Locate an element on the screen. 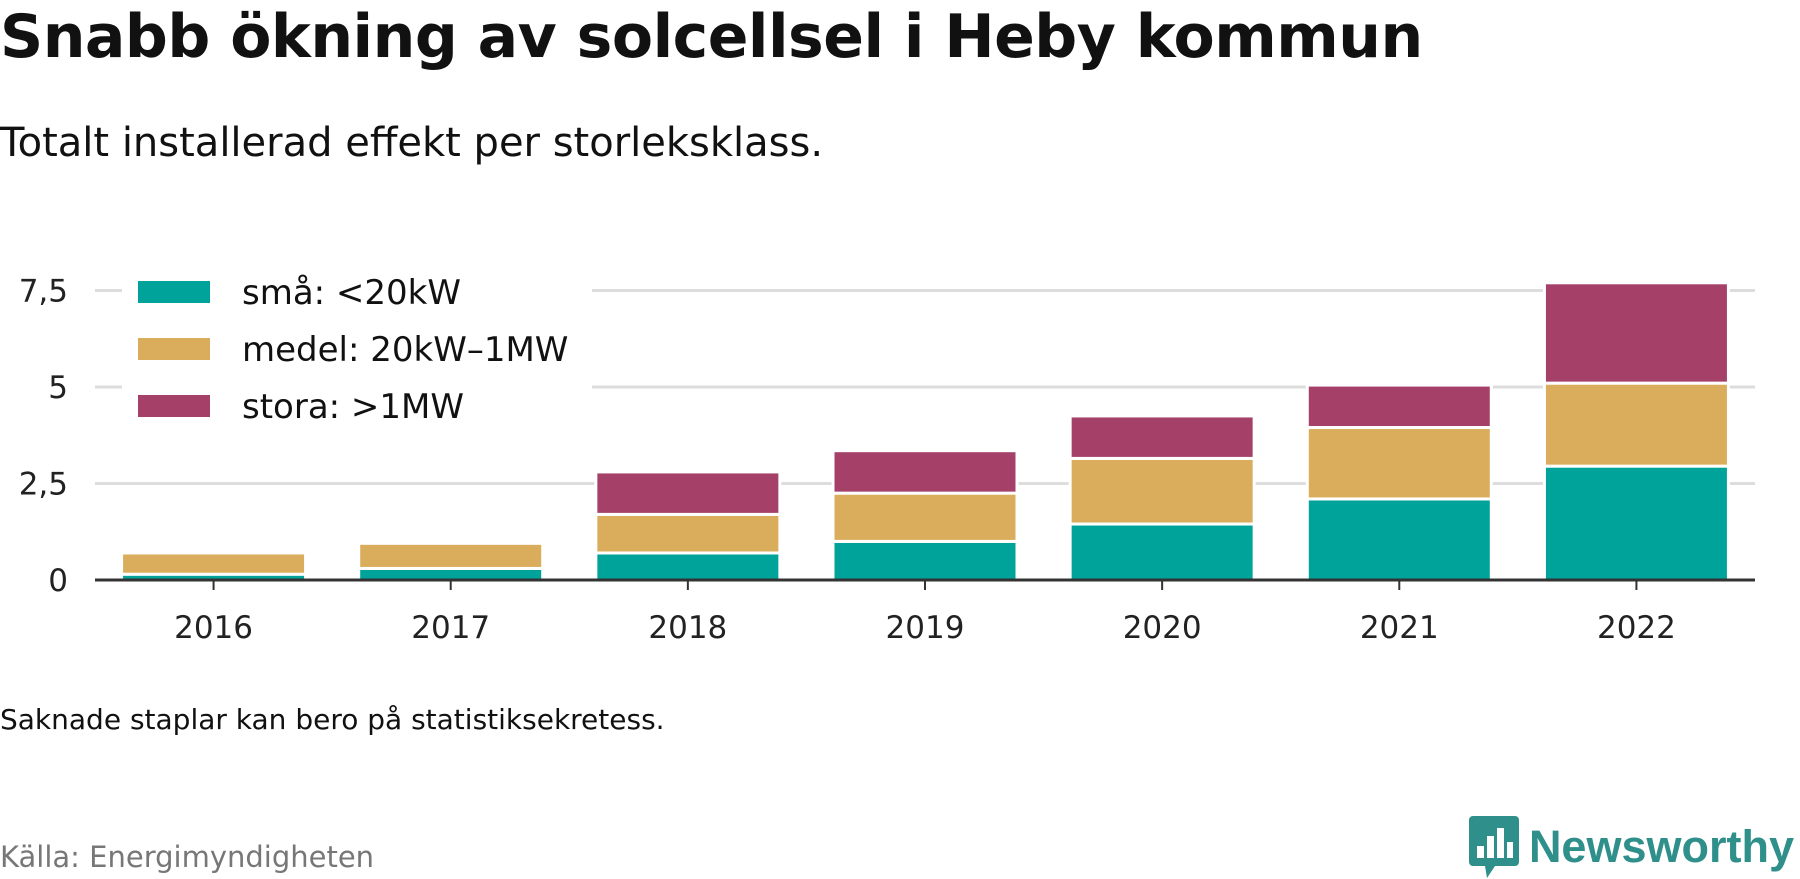 This screenshot has height=879, width=1800. source-credit: Källa: Energimyndigheten is located at coordinates (187, 857).